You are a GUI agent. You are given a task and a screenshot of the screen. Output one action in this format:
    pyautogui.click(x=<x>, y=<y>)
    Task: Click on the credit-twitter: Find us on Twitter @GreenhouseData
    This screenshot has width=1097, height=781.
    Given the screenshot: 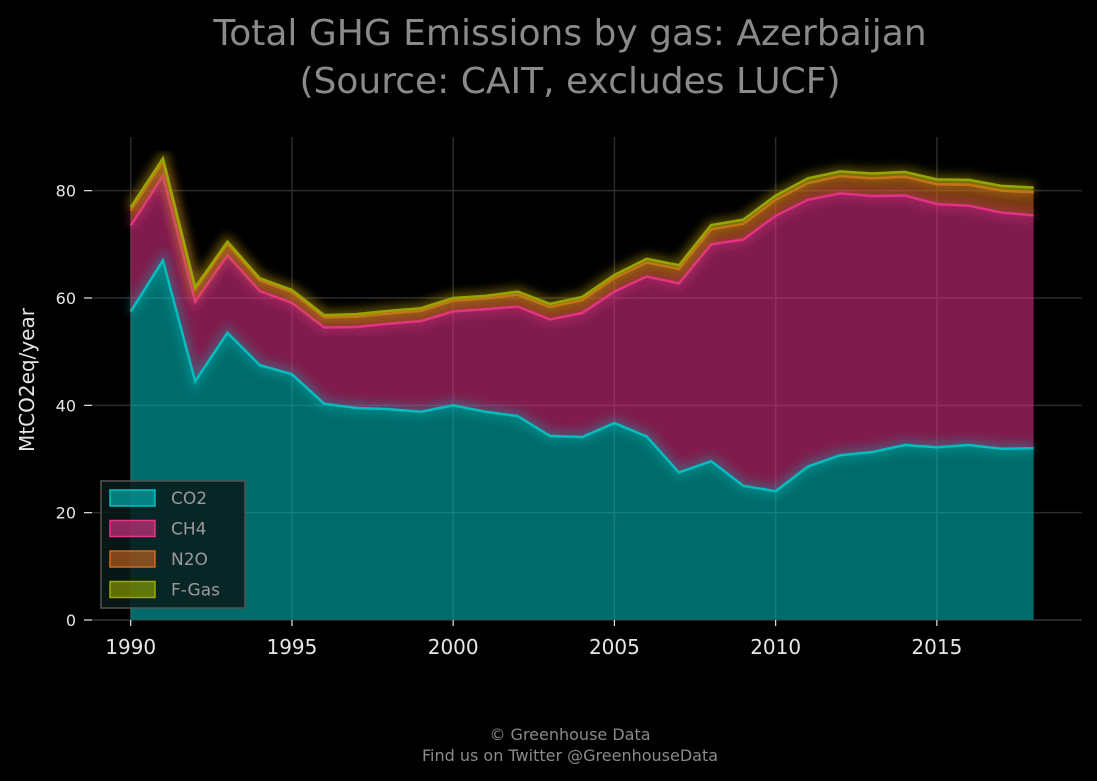 What is the action you would take?
    pyautogui.click(x=570, y=755)
    